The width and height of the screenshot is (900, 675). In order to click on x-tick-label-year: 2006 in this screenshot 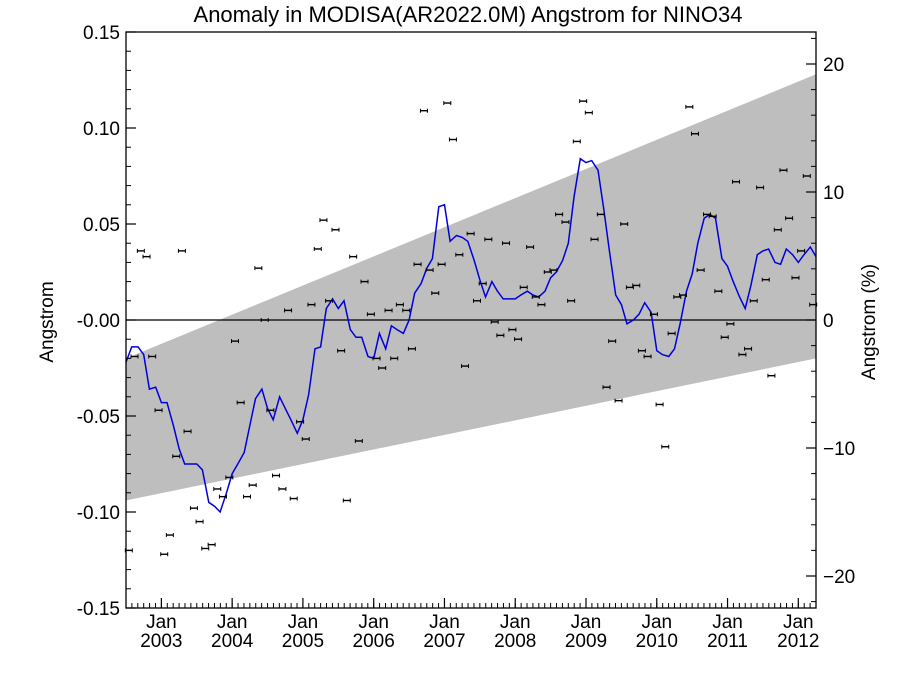, I will do `click(374, 641)`.